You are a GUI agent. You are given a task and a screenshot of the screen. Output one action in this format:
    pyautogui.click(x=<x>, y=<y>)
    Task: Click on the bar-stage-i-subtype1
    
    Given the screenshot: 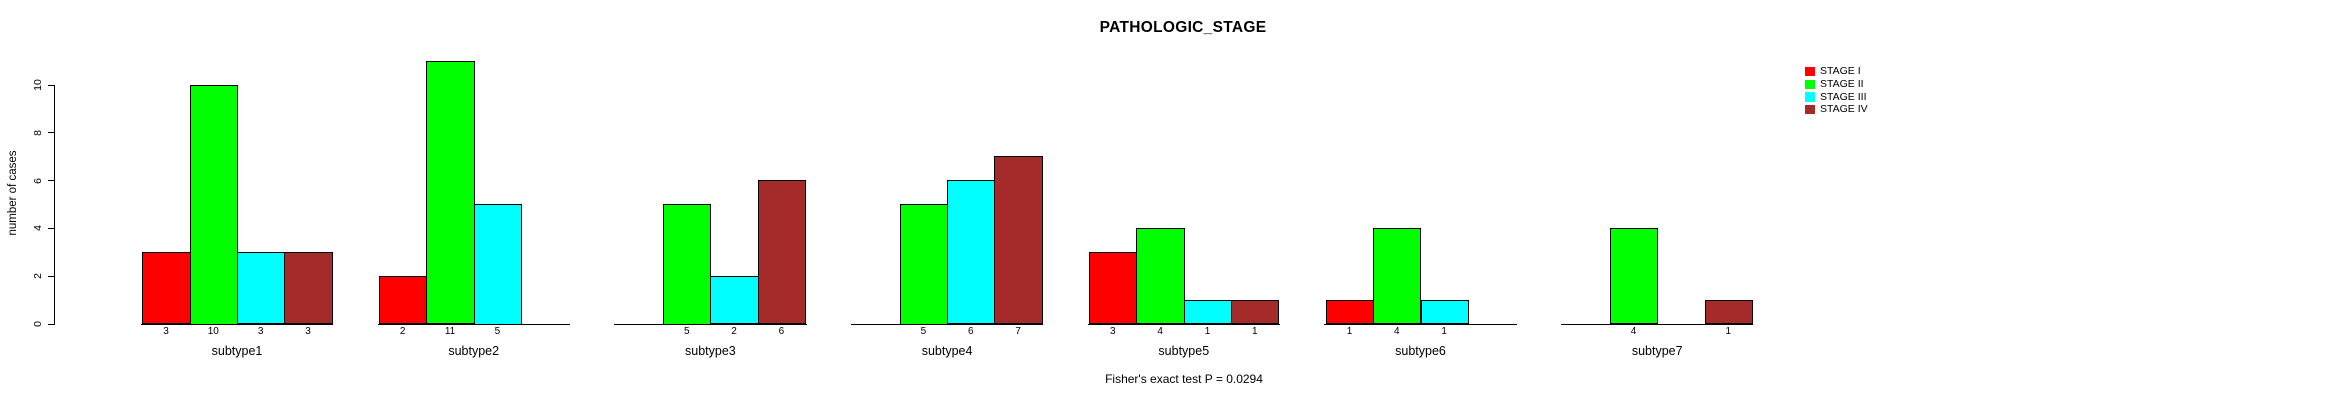 What is the action you would take?
    pyautogui.click(x=166, y=288)
    